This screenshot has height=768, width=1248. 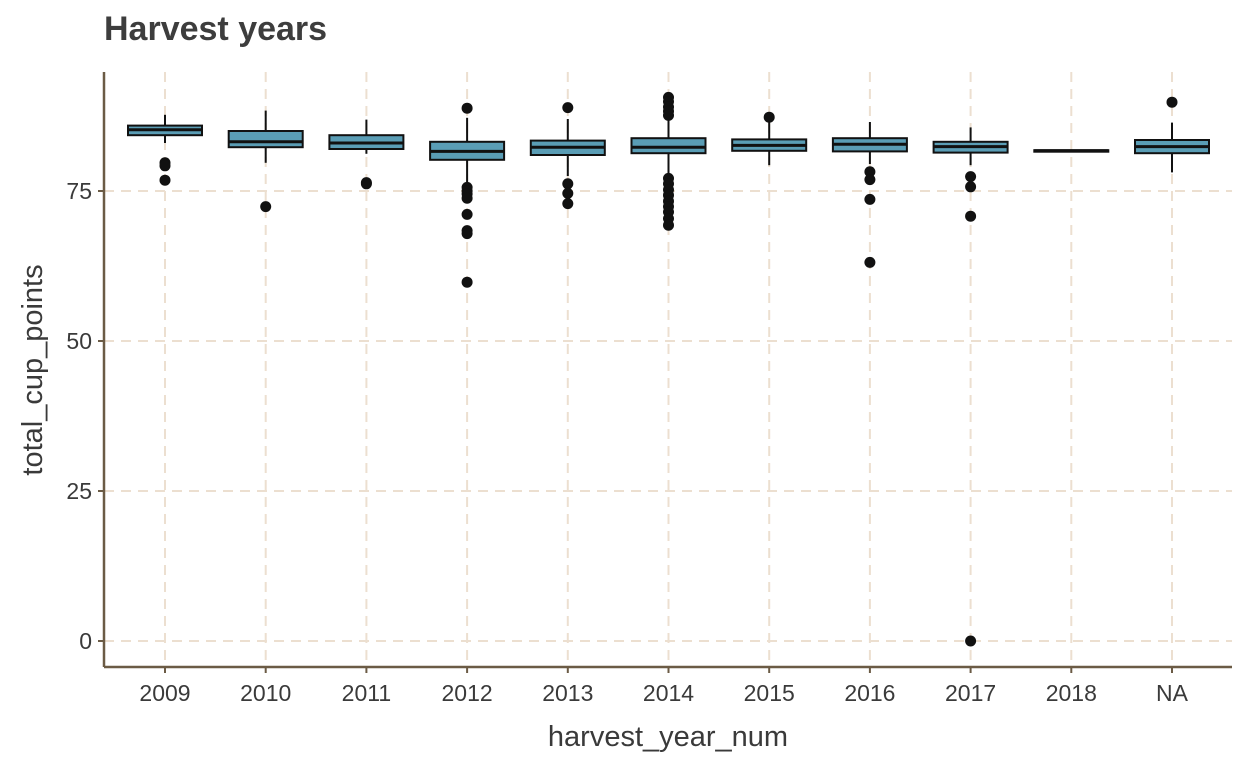 What do you see at coordinates (79, 191) in the screenshot?
I see `y-tick-label: 75` at bounding box center [79, 191].